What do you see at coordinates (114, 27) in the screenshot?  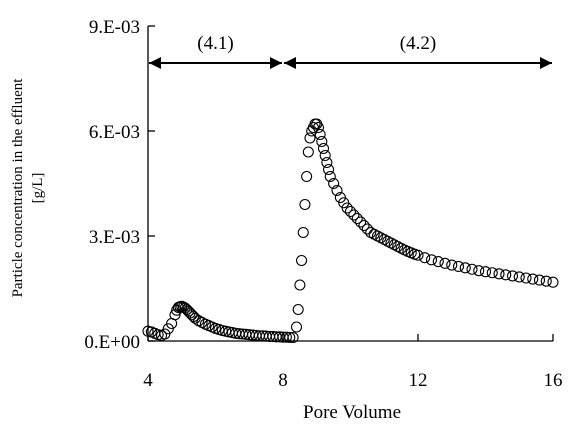 I see `y-tick-label: 9.E-03` at bounding box center [114, 27].